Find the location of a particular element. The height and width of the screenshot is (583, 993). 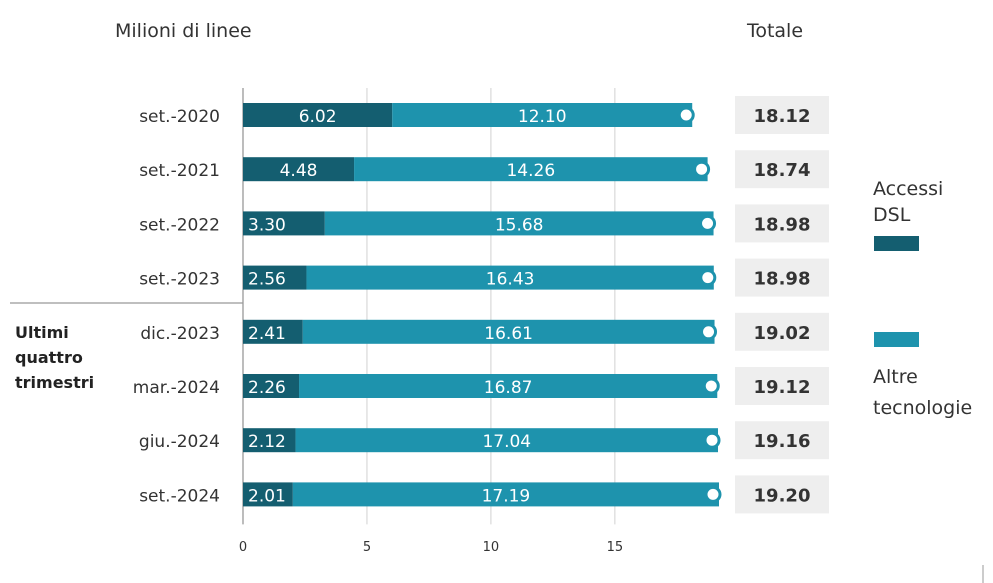

legend: Accessi DSL Altre tecnologie is located at coordinates (922, 298).